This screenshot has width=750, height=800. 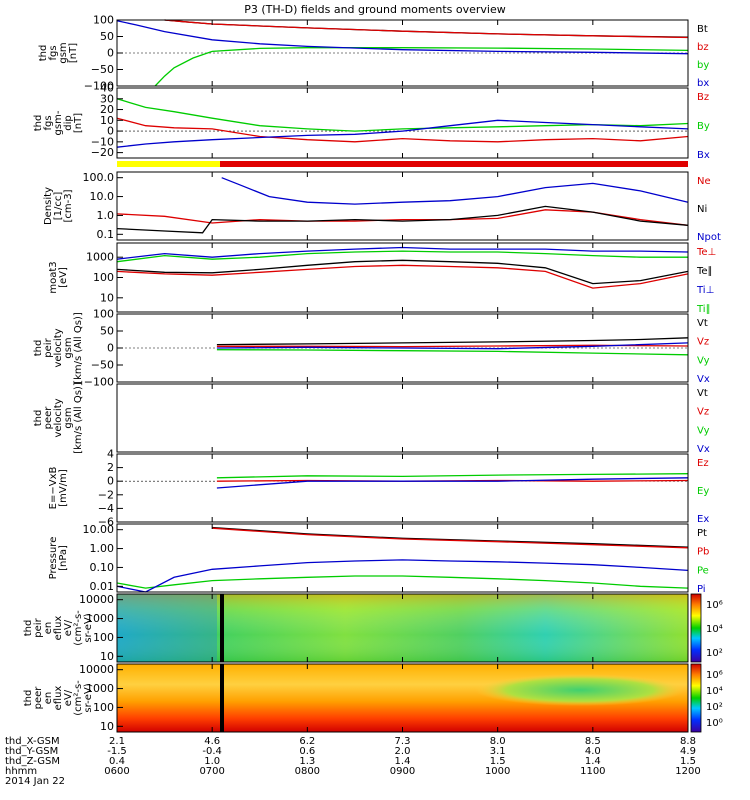 I want to click on colorbar-label: 10², so click(x=714, y=707).